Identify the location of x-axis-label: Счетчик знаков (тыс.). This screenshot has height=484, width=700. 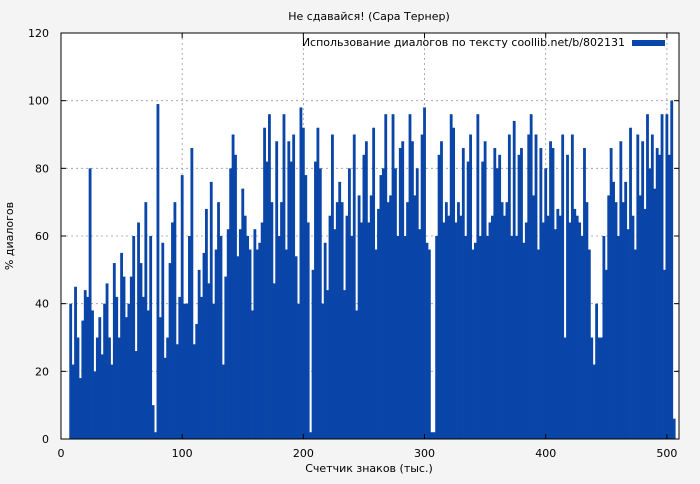
(369, 468).